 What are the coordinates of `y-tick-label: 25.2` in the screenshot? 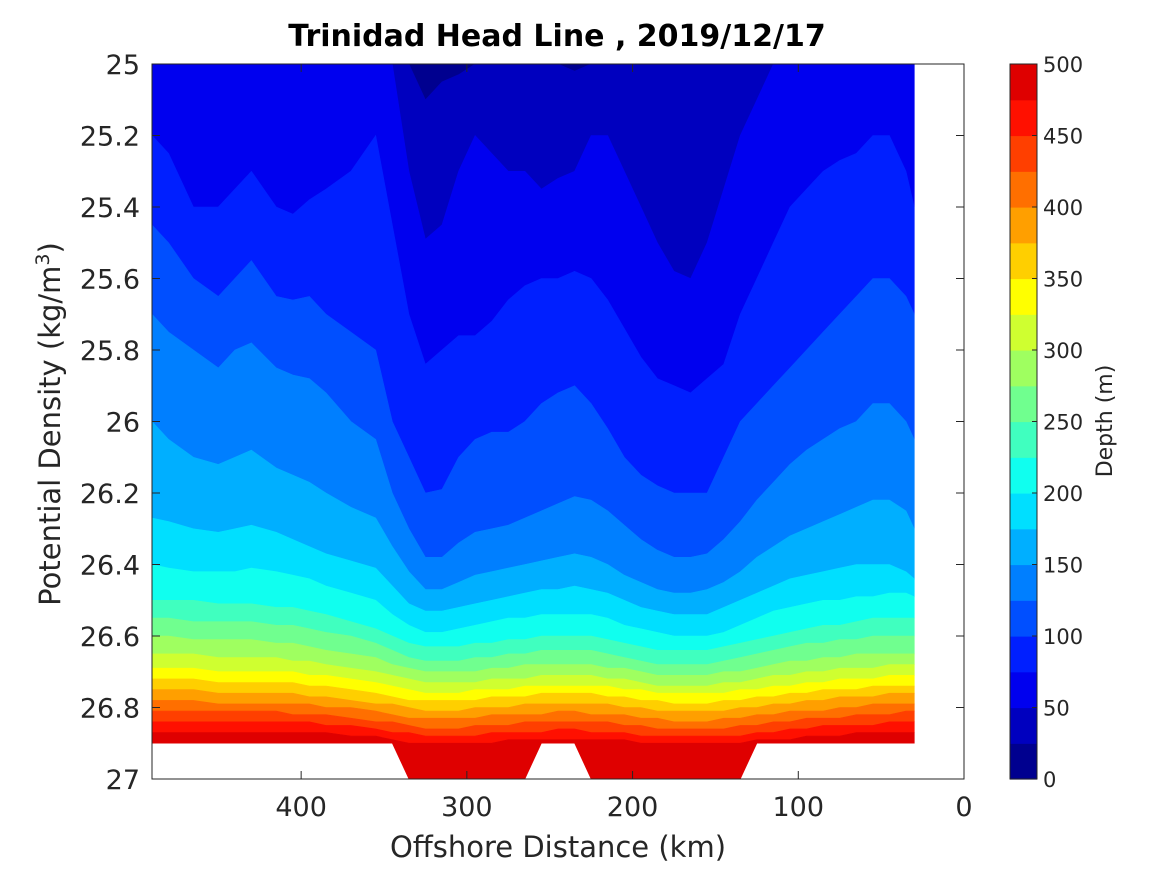 It's located at (110, 137).